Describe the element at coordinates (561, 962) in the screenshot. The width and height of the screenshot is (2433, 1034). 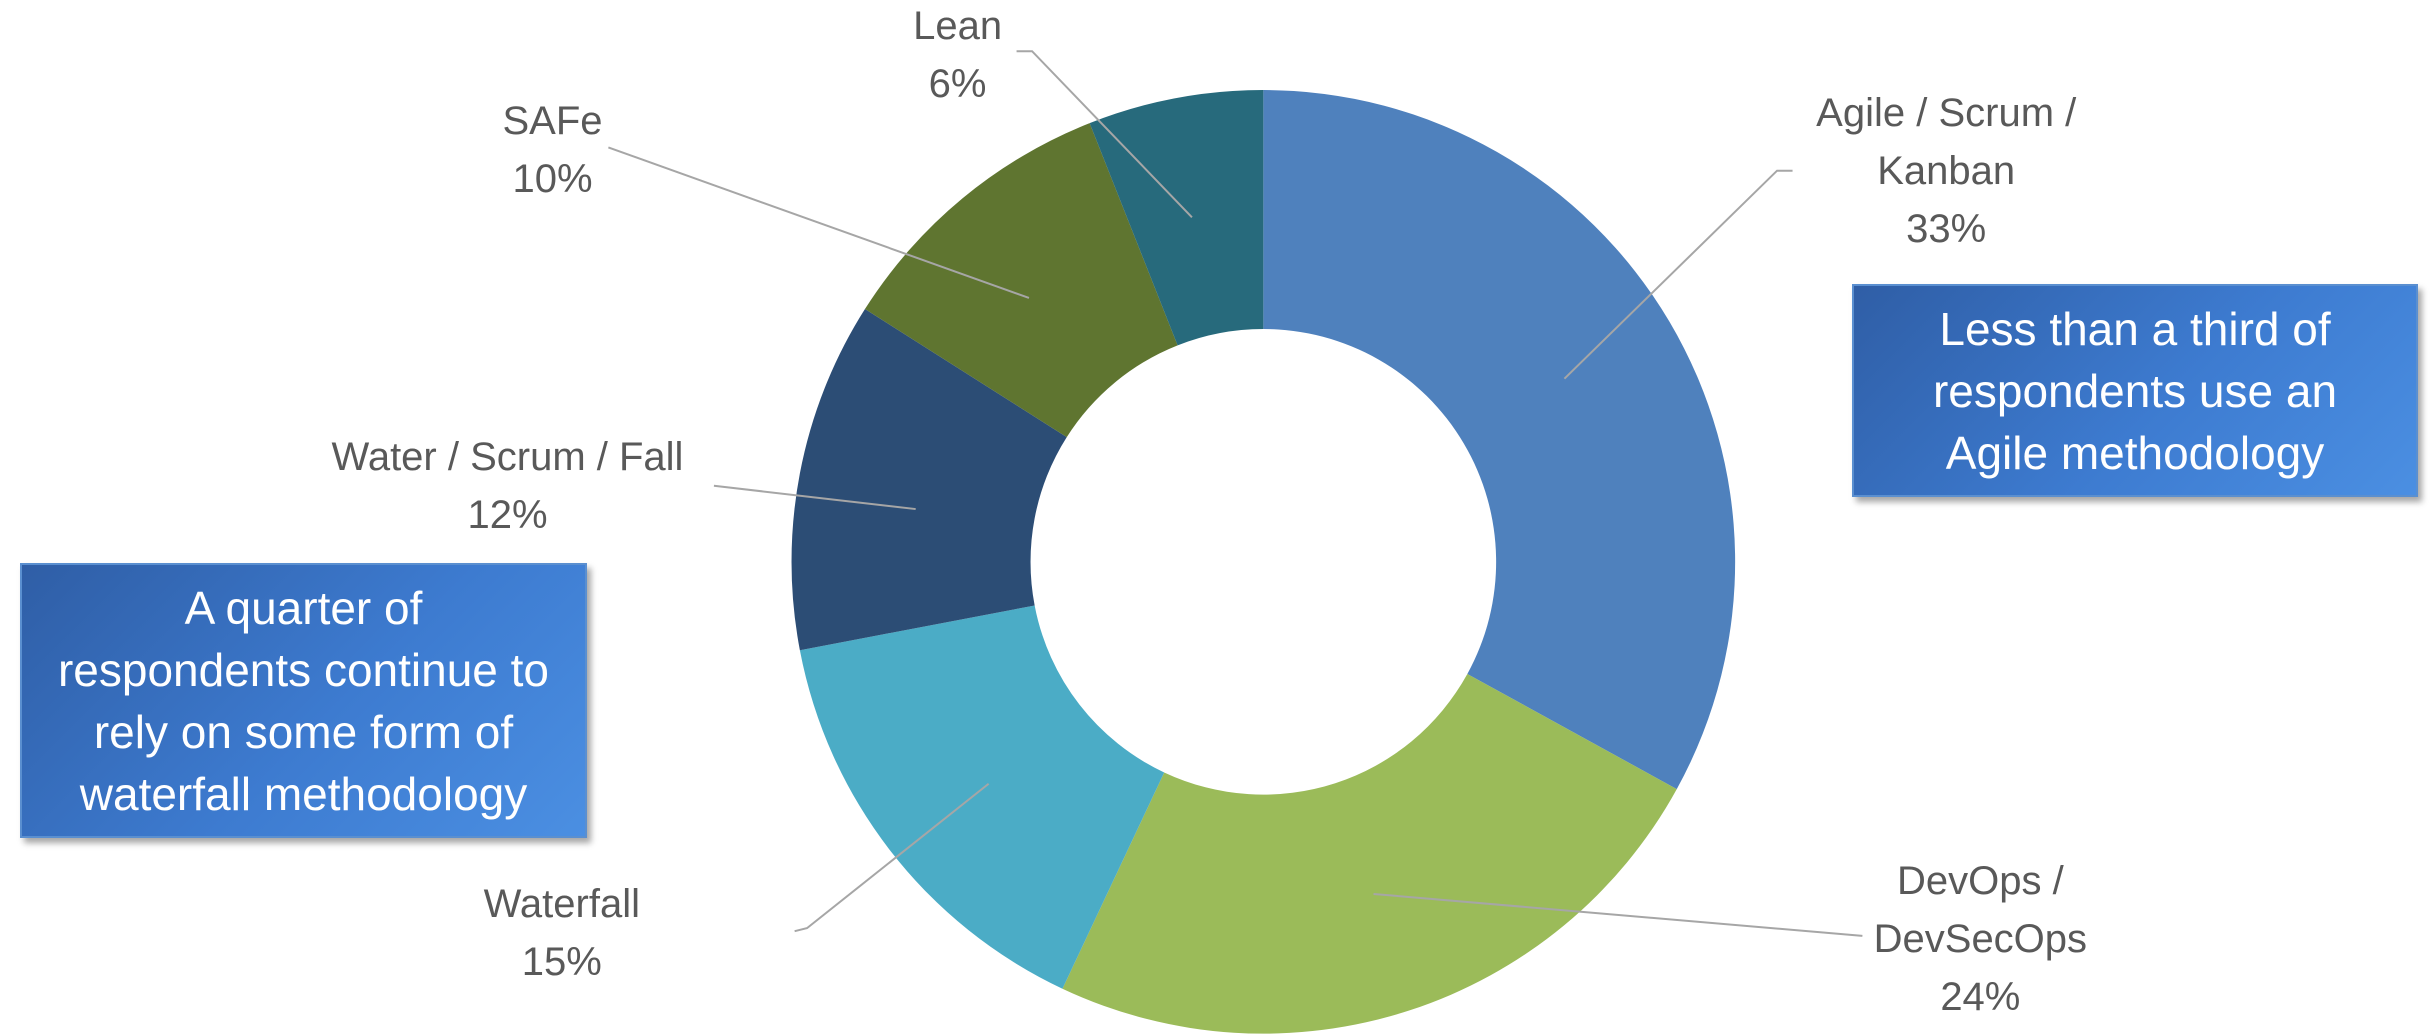
I see `slice-value-label: 15%` at that location.